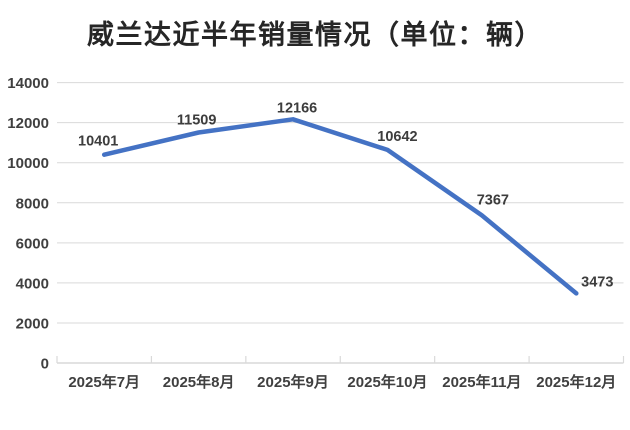 The height and width of the screenshot is (430, 630). I want to click on data-point-label: 7367, so click(493, 200).